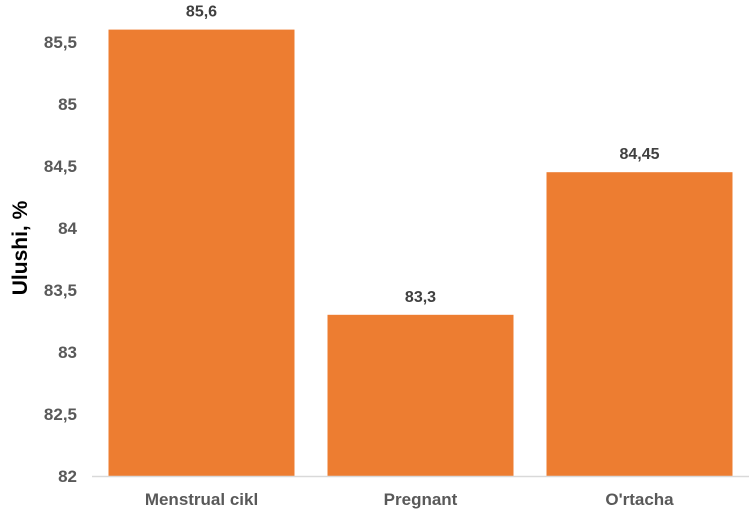 This screenshot has width=749, height=510. Describe the element at coordinates (67, 476) in the screenshot. I see `y-tick-label: 82` at that location.